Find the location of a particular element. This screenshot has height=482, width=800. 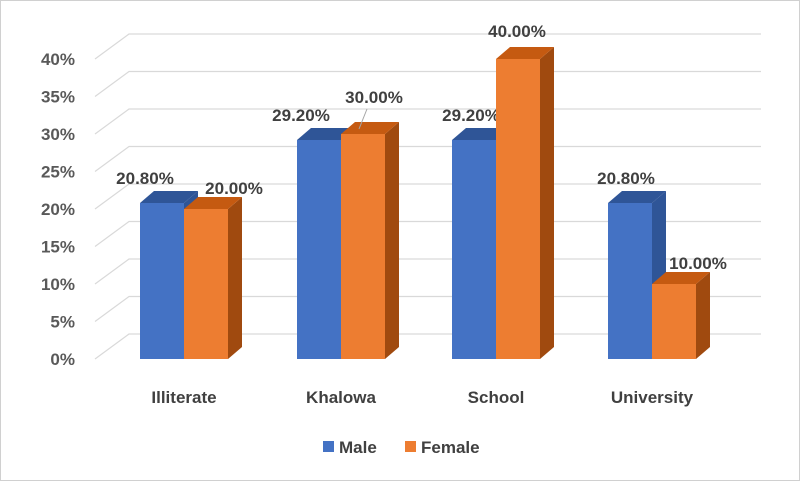

x-tick-label: Illiterate is located at coordinates (183, 397).